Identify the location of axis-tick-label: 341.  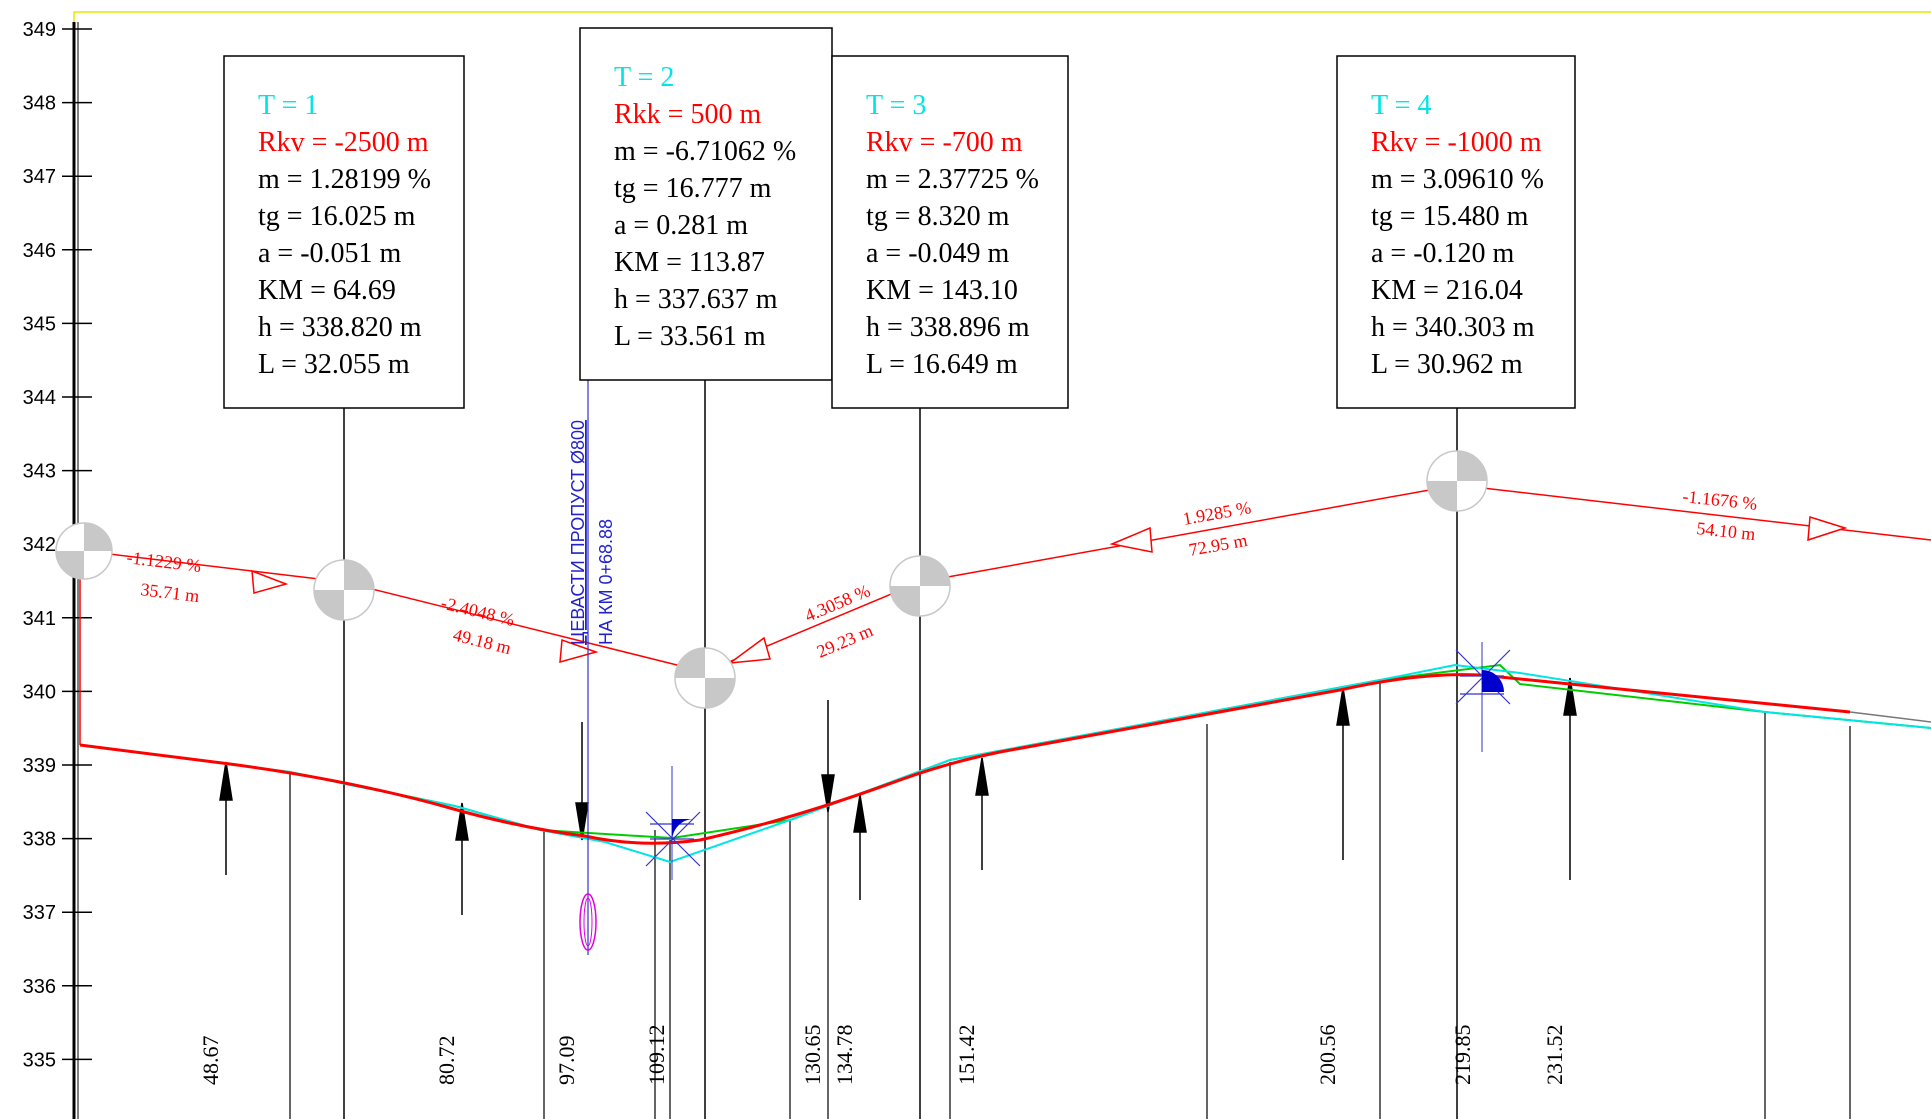
(39, 619).